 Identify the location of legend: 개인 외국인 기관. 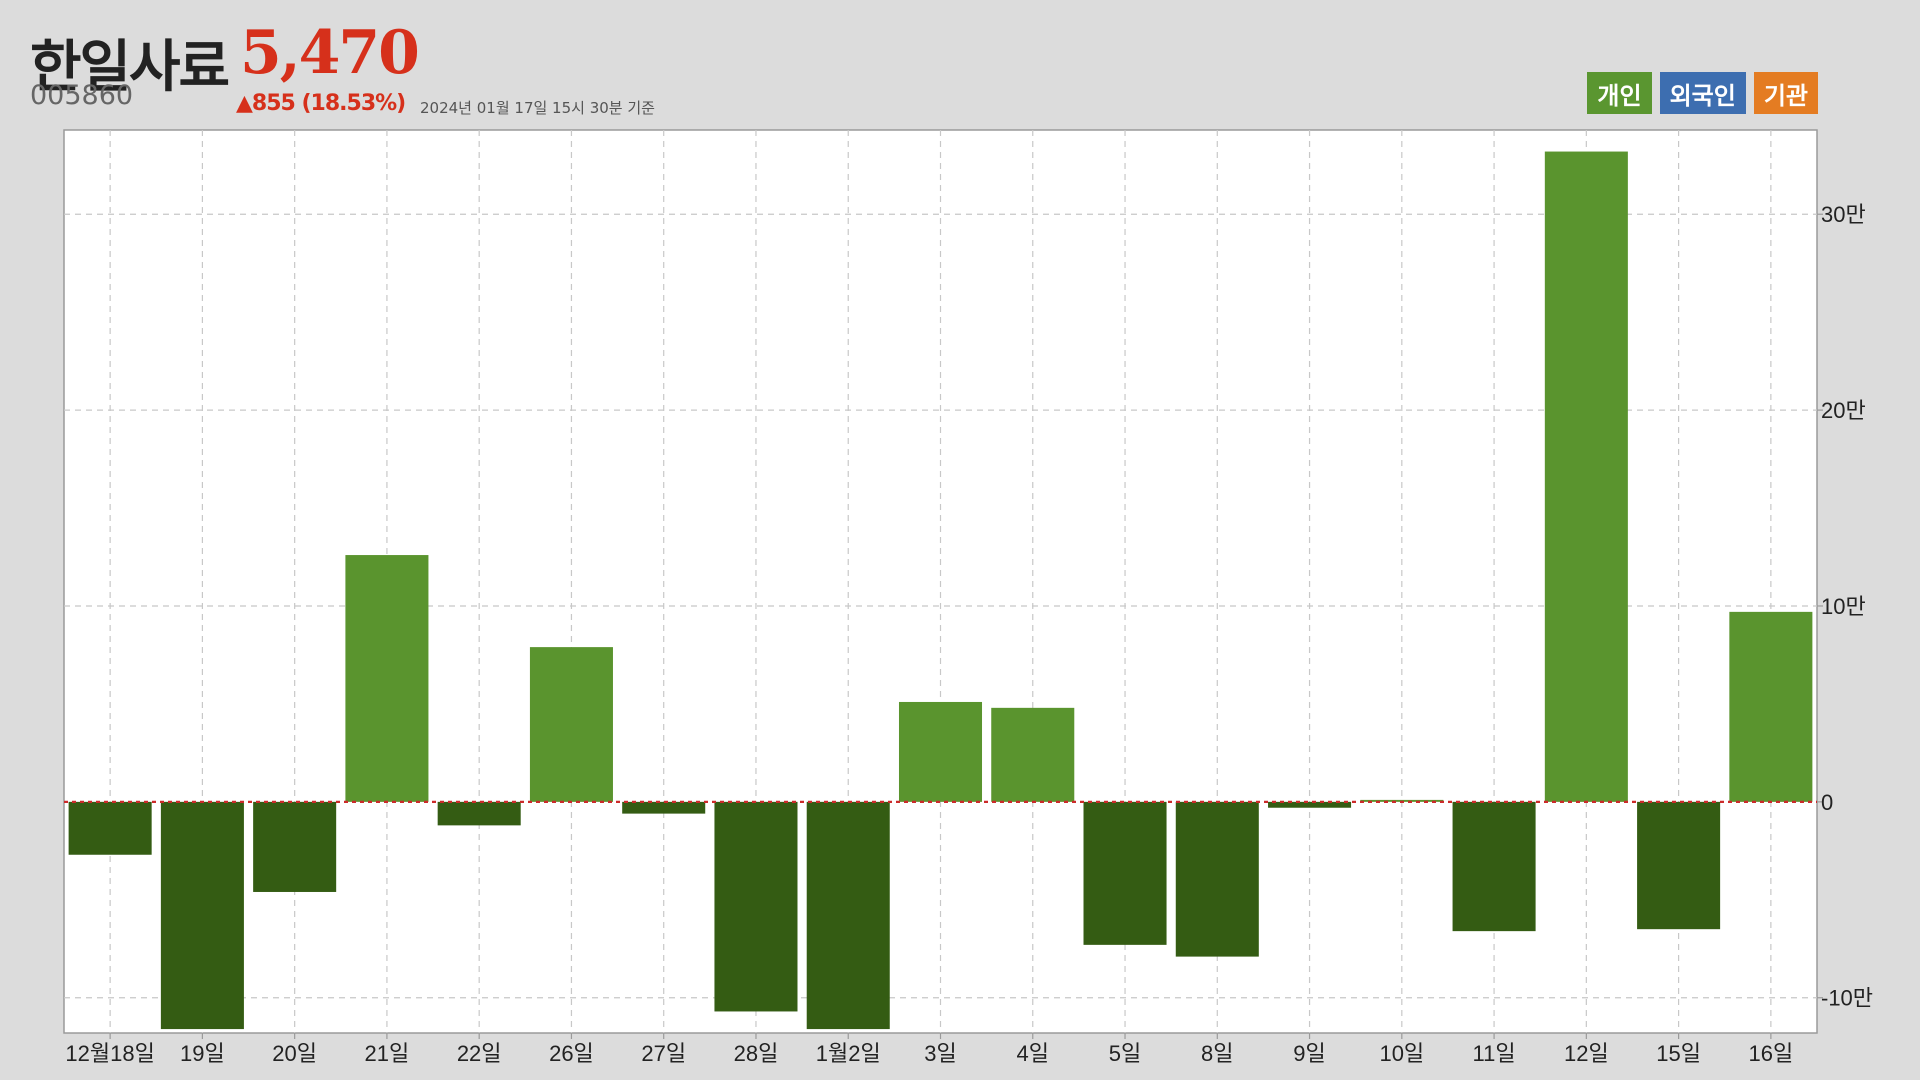
(1702, 93).